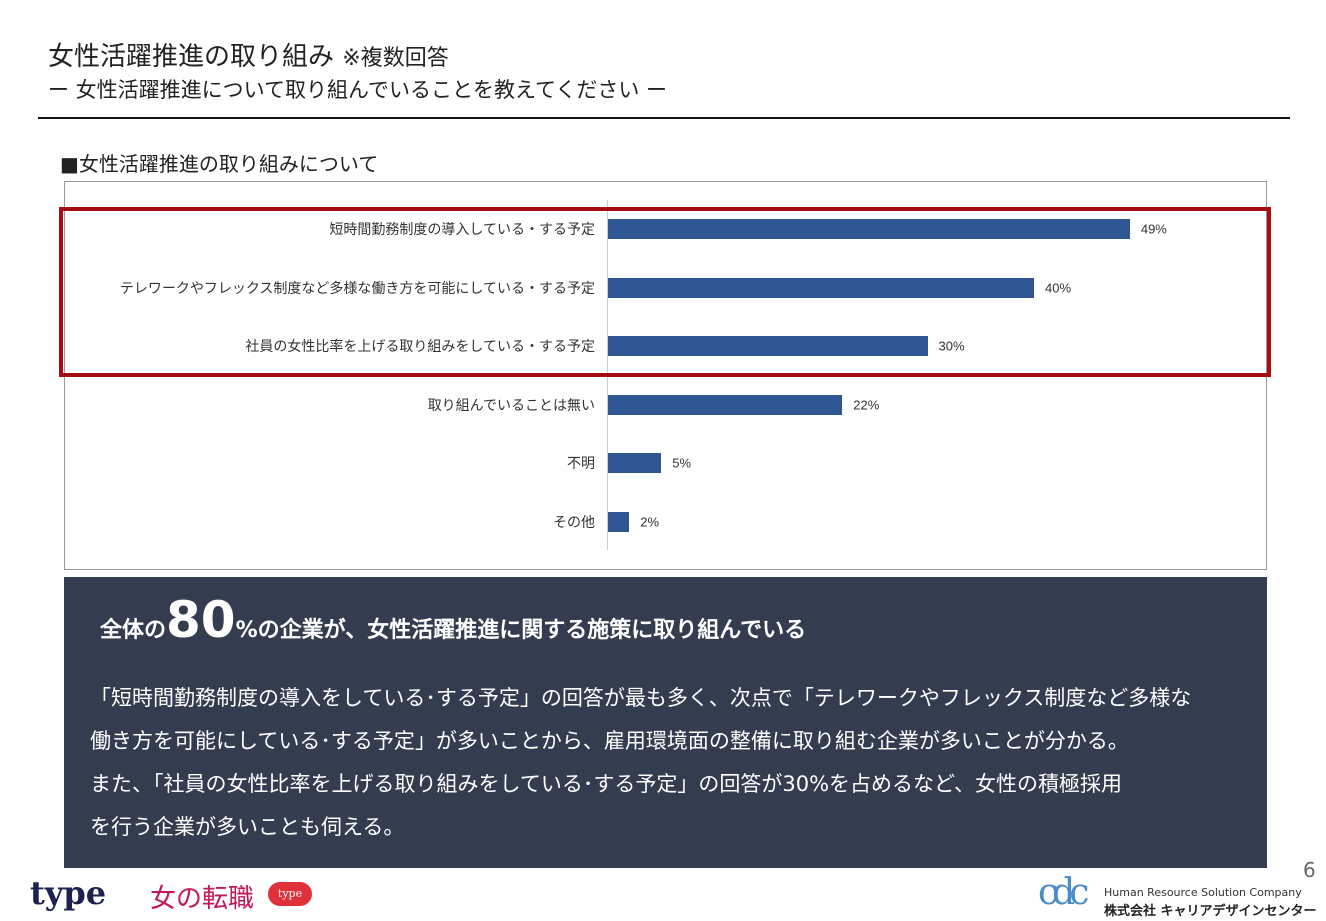  I want to click on section-title: ■女性活躍推進の取り組みについて, so click(219, 164).